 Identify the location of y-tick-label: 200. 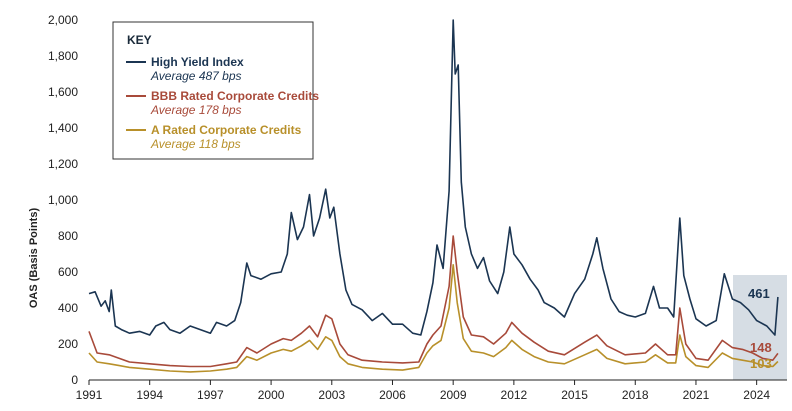
(68, 344).